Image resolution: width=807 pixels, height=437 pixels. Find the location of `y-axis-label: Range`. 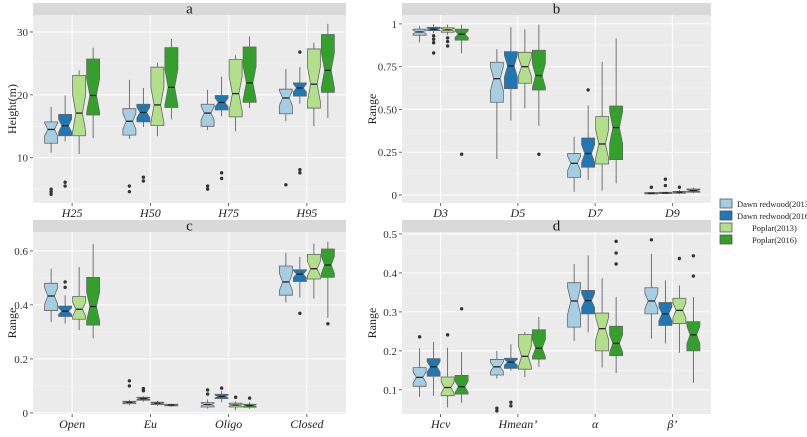

y-axis-label: Range is located at coordinates (372, 109).